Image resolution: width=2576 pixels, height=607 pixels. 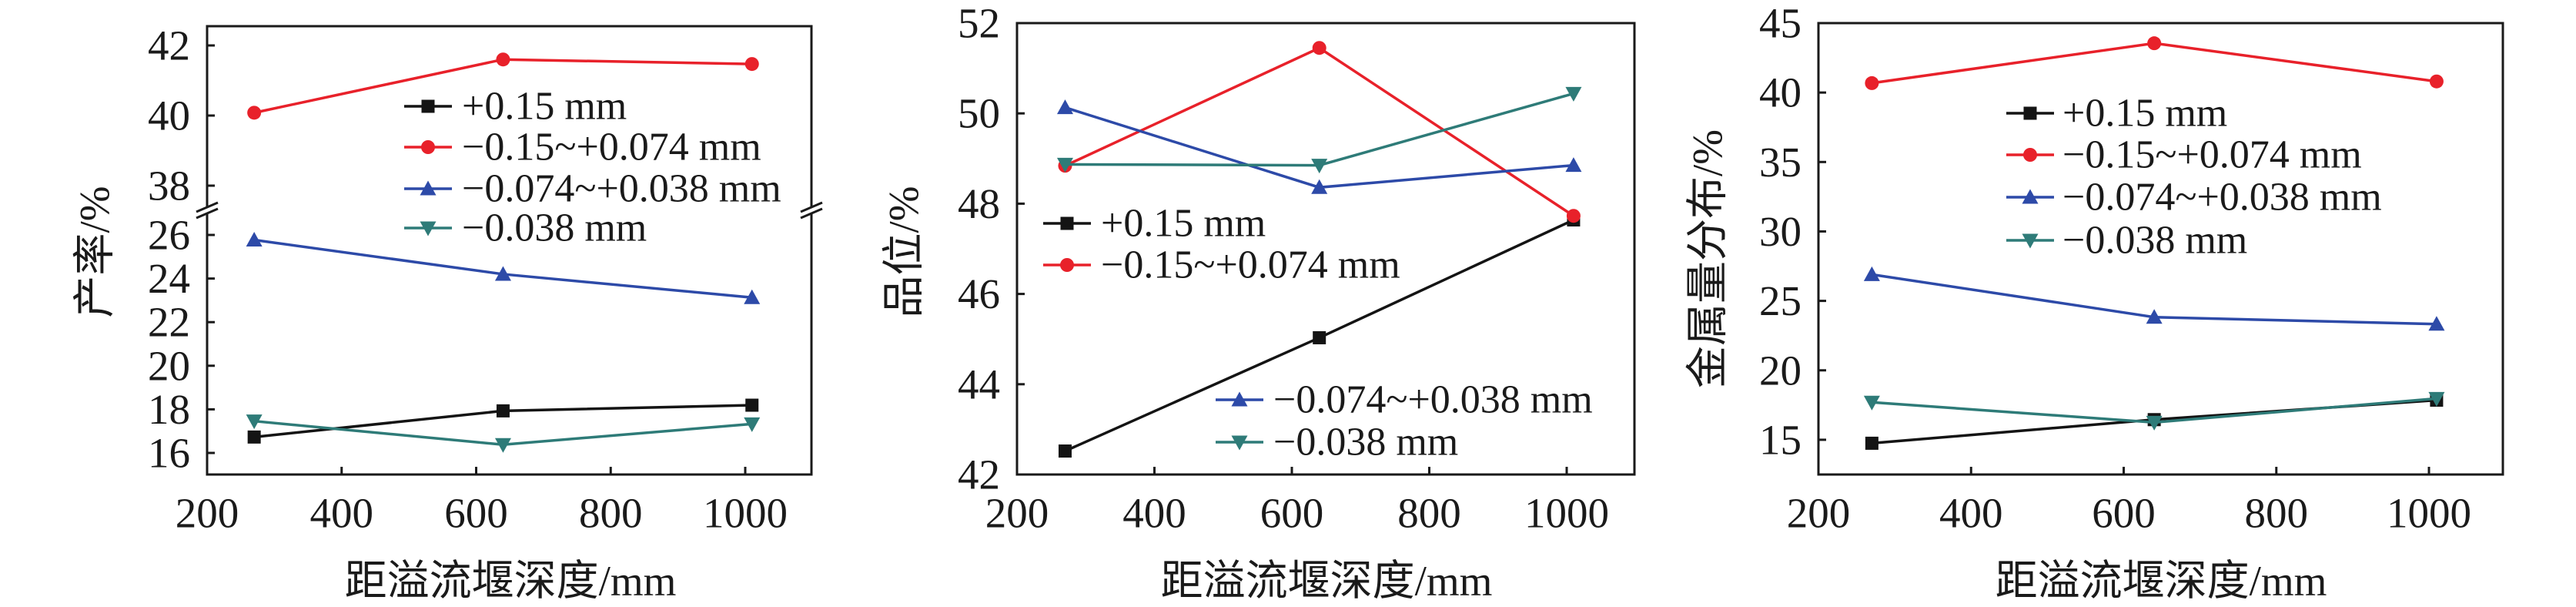 I want to click on y-tick-label: 15, so click(x=1780, y=439).